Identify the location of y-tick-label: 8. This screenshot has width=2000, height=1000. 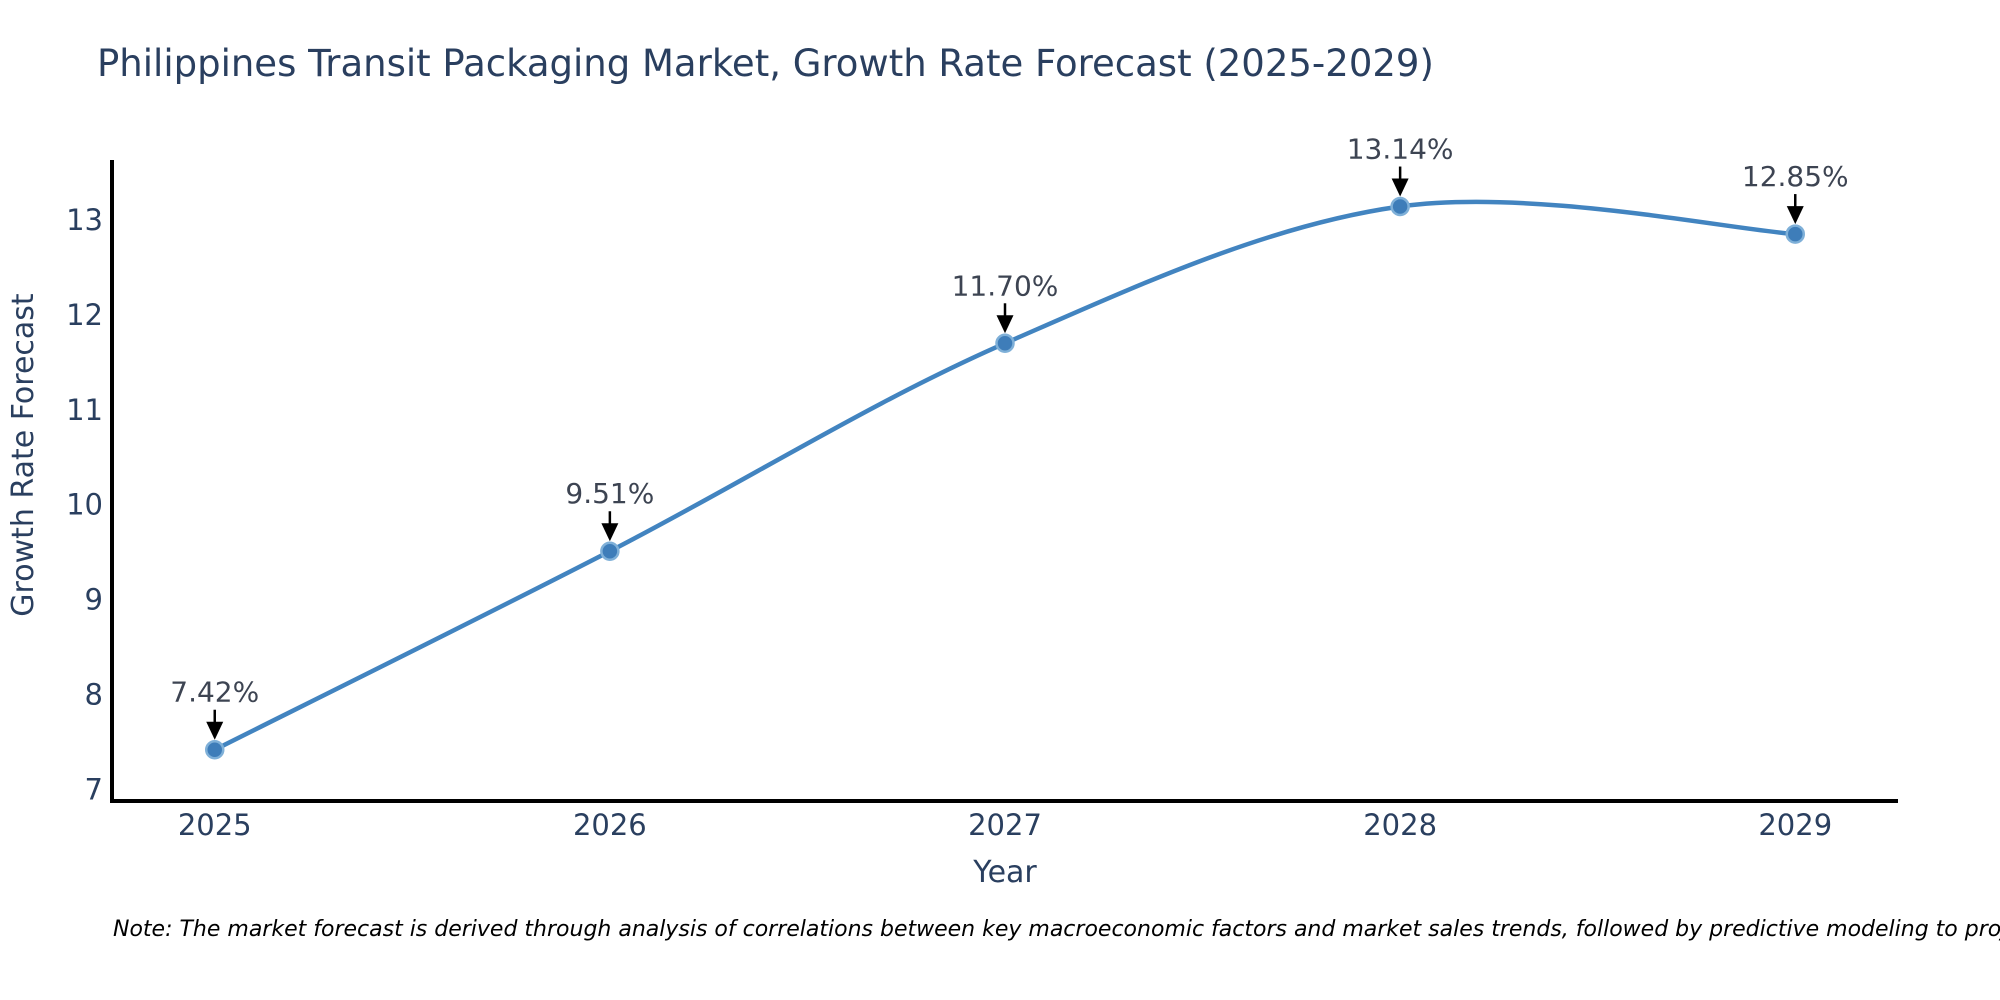
(94, 695).